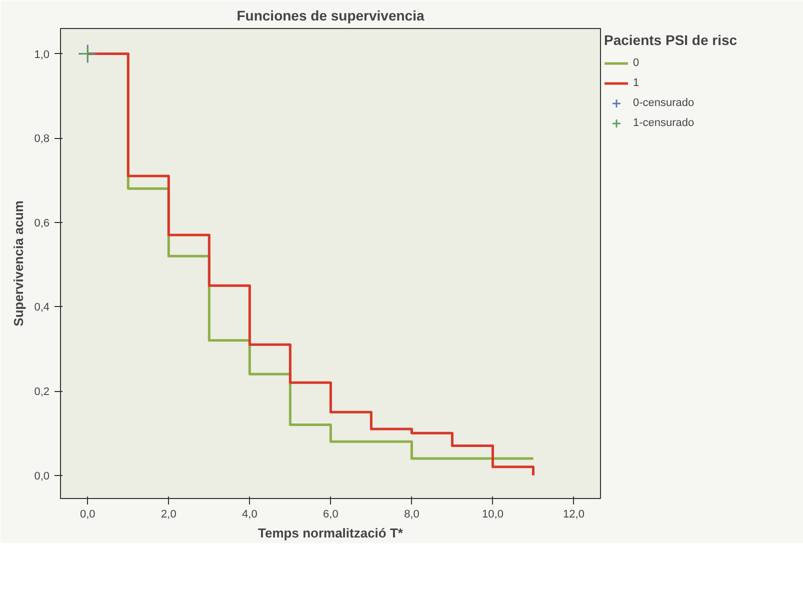 Image resolution: width=803 pixels, height=606 pixels. What do you see at coordinates (168, 514) in the screenshot?
I see `x-tick-label: 2,0` at bounding box center [168, 514].